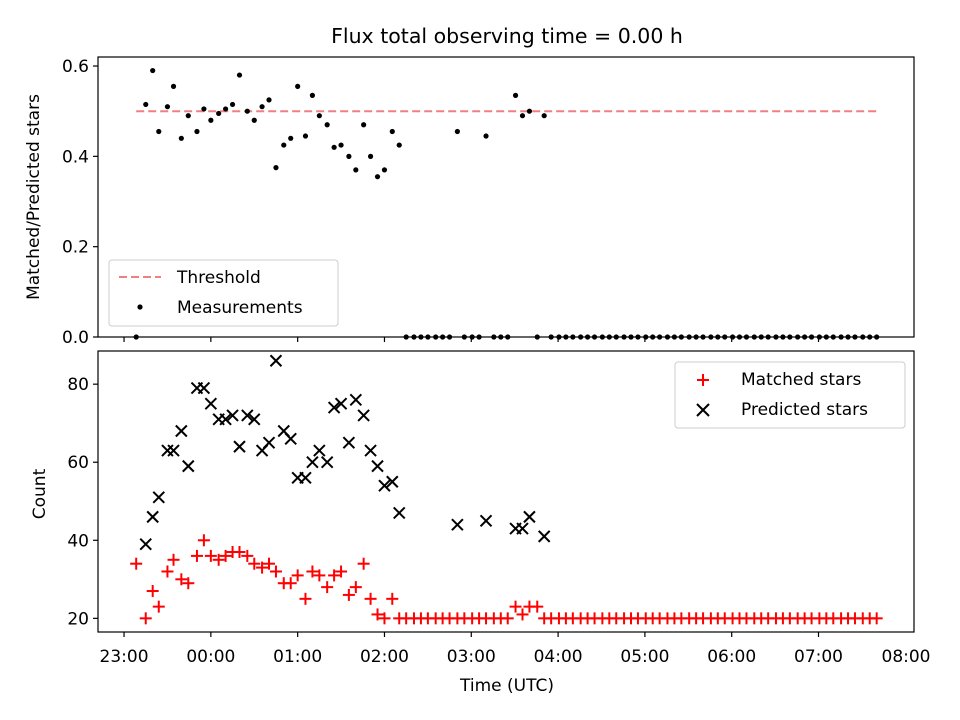 Image resolution: width=960 pixels, height=720 pixels. What do you see at coordinates (644, 657) in the screenshot?
I see `bottom-x-tick-label: 05:00` at bounding box center [644, 657].